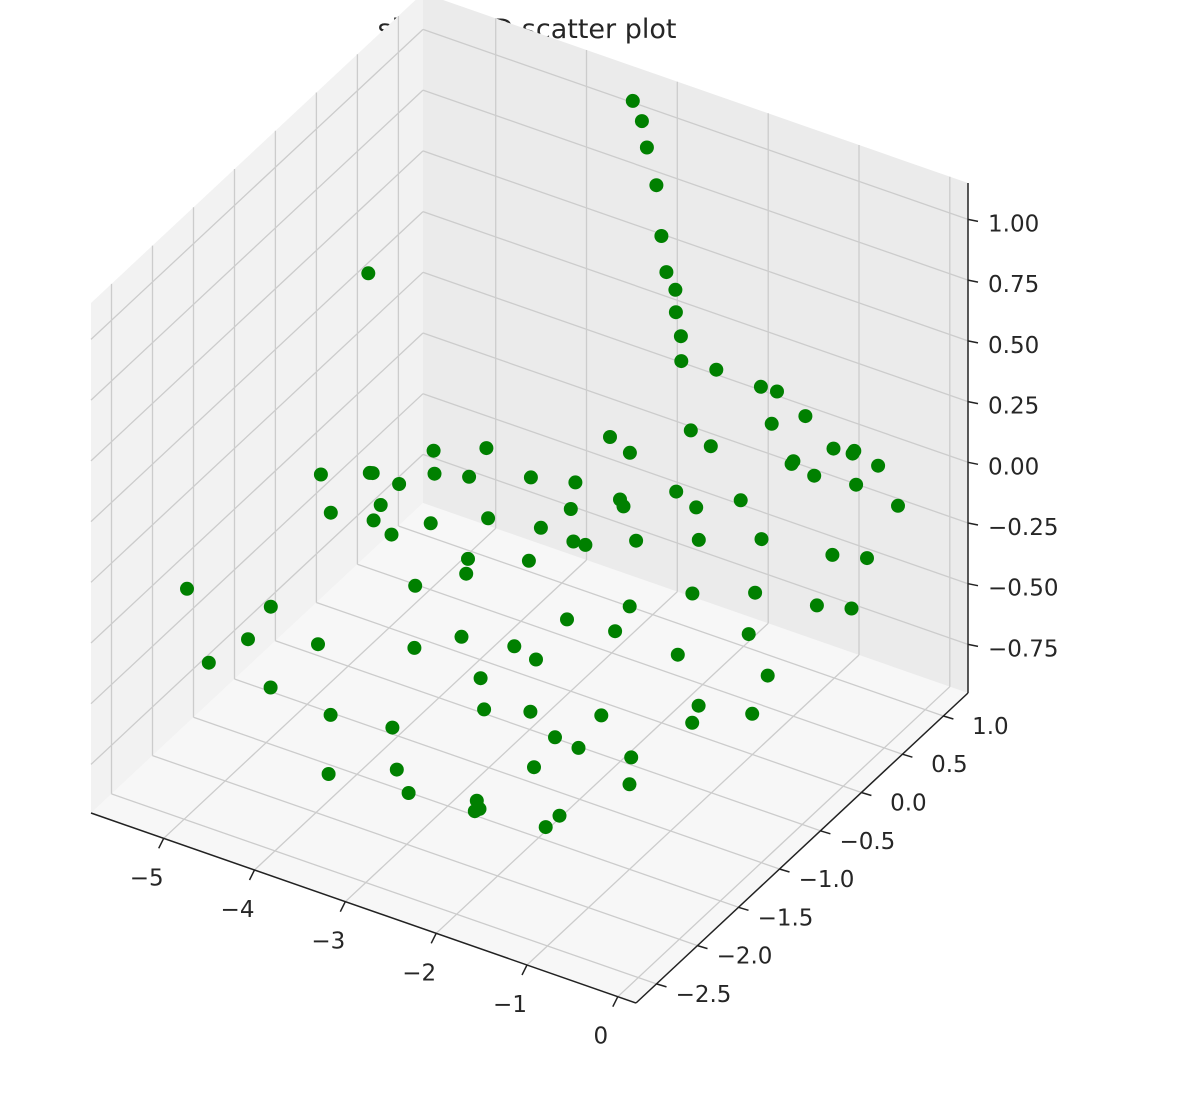 Image resolution: width=1202 pixels, height=1107 pixels. What do you see at coordinates (600, 1037) in the screenshot?
I see `x-tick-label: 0` at bounding box center [600, 1037].